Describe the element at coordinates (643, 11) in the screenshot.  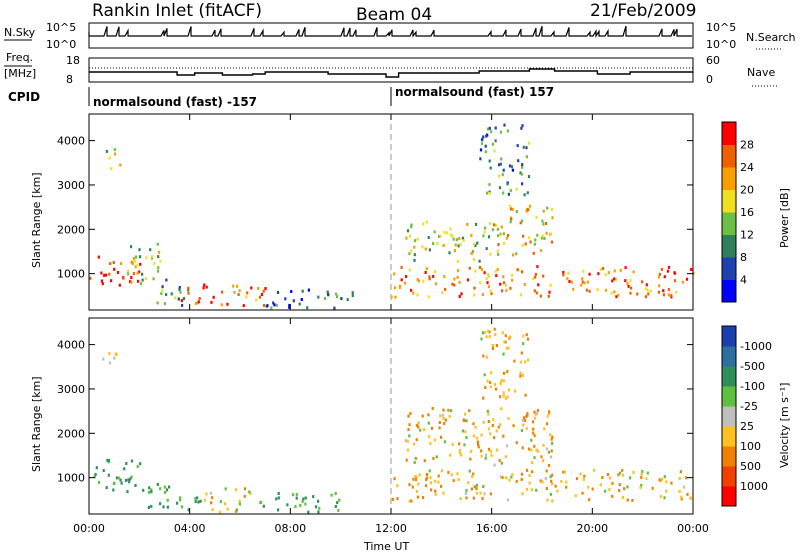
I see `date-label: 21/Feb/2009` at that location.